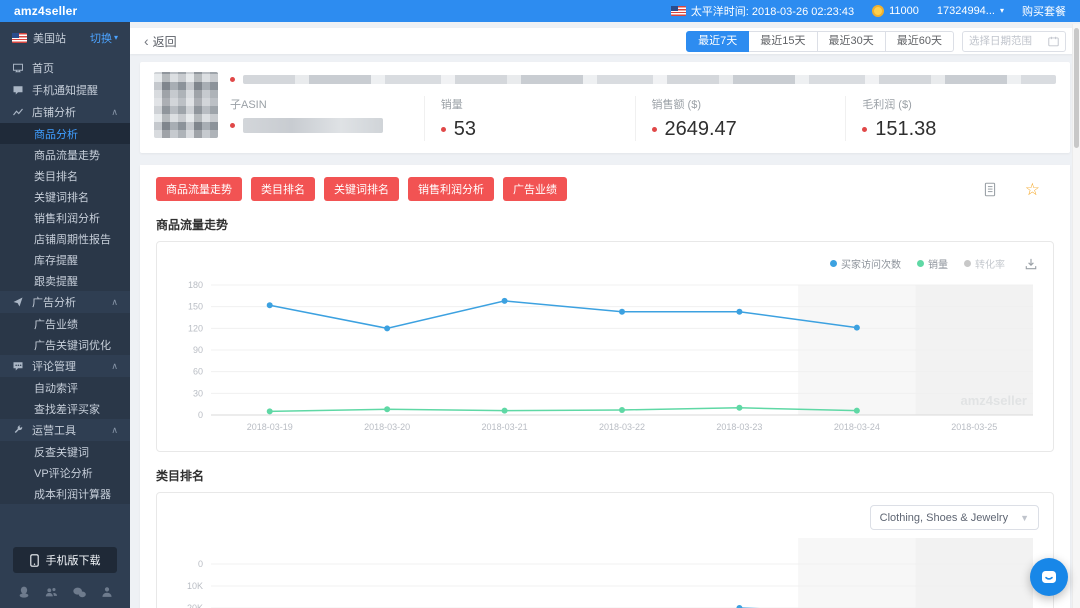 This screenshot has height=608, width=1080. I want to click on sidebar-item-label: 成本利润计算器, so click(72, 494).